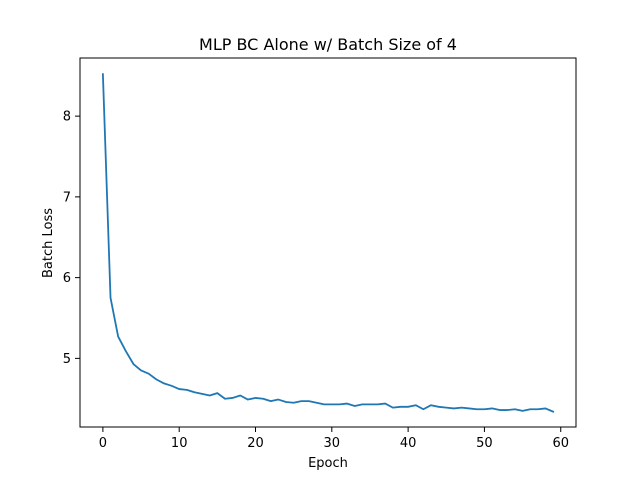 The height and width of the screenshot is (480, 640). I want to click on x-tick-label: 30, so click(332, 443).